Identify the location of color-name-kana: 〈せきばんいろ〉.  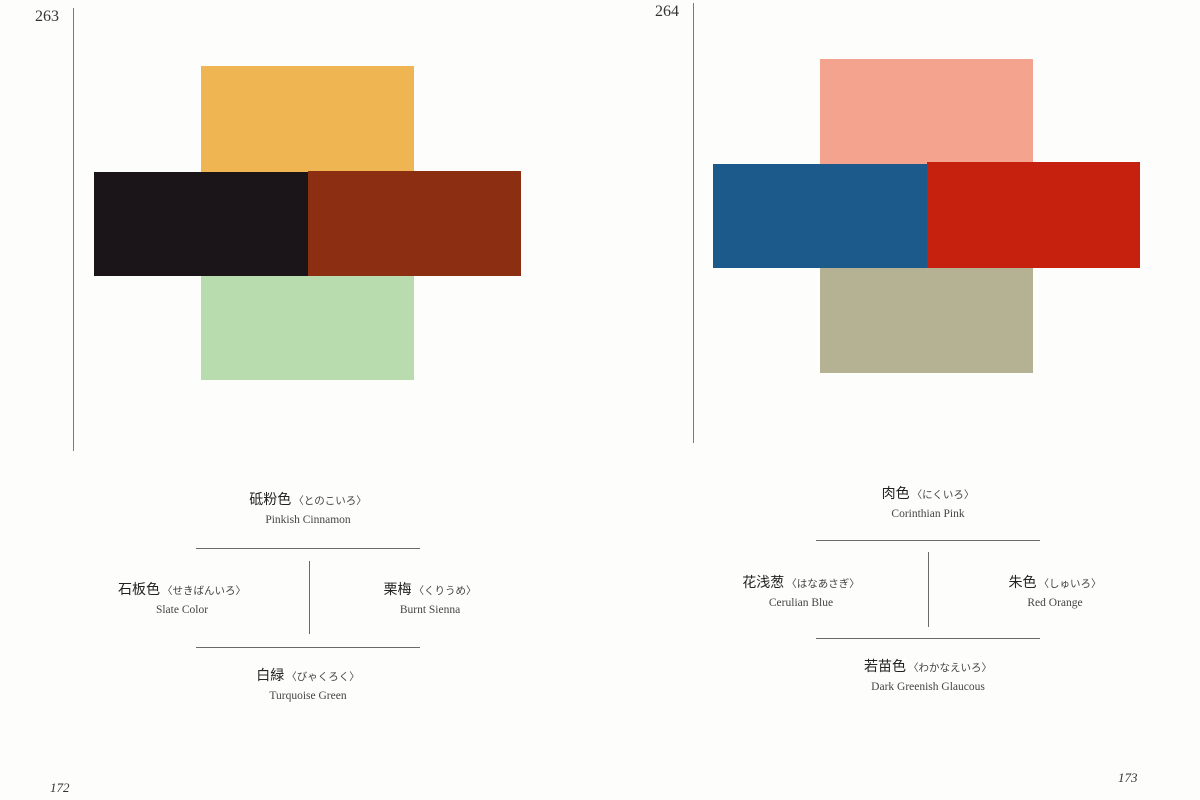
(204, 591).